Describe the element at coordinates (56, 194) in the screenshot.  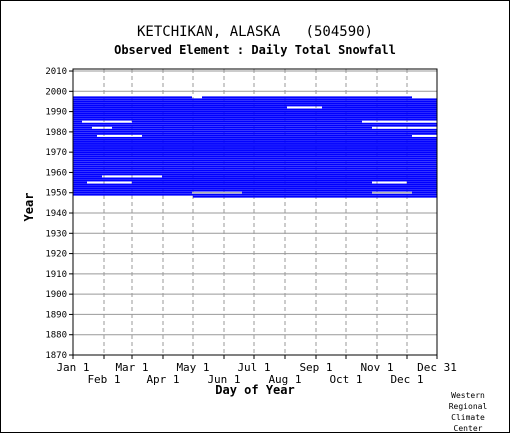
I see `y-tick-label: 1950` at that location.